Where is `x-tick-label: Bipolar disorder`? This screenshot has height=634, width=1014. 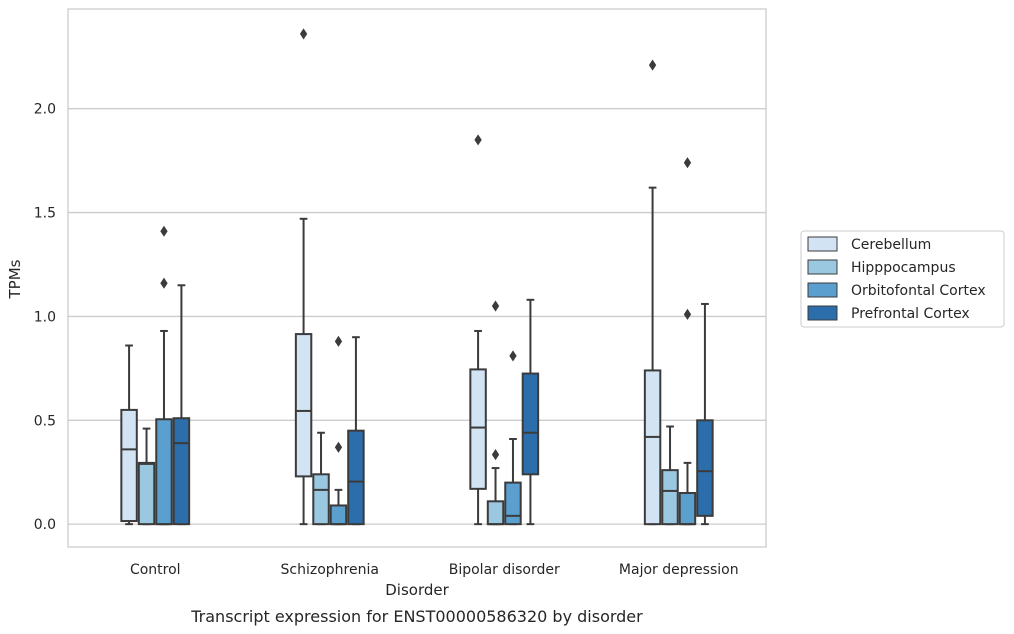 x-tick-label: Bipolar disorder is located at coordinates (504, 570).